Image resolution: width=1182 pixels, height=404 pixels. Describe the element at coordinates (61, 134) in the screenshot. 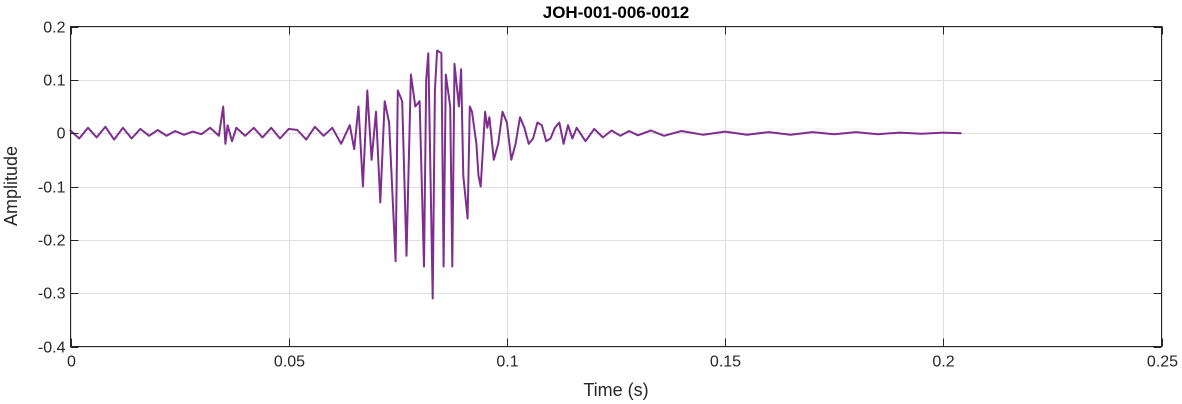

I see `y-tick-label: 0` at that location.